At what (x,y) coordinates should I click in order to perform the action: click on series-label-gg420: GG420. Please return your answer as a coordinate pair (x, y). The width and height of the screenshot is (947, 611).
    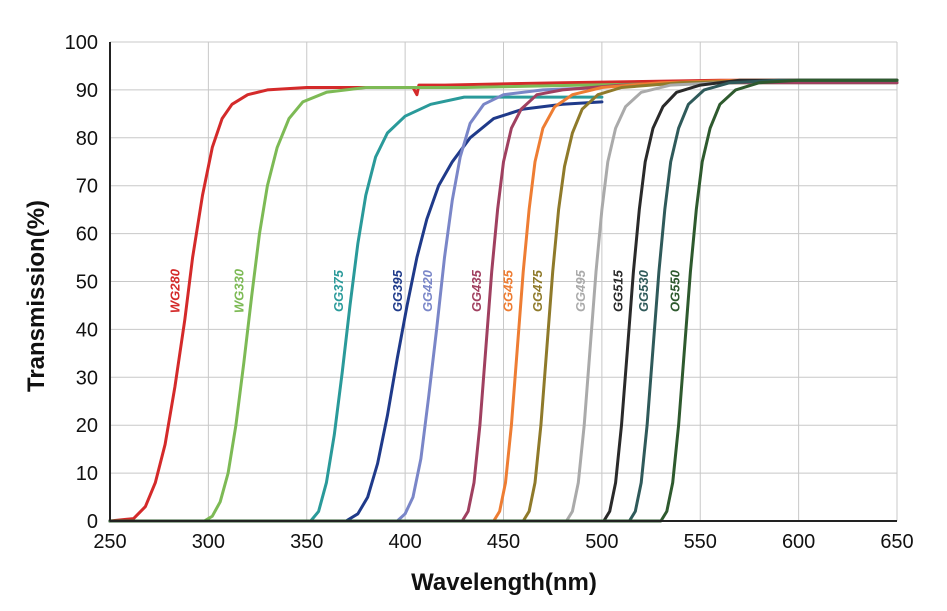
    Looking at the image, I should click on (427, 290).